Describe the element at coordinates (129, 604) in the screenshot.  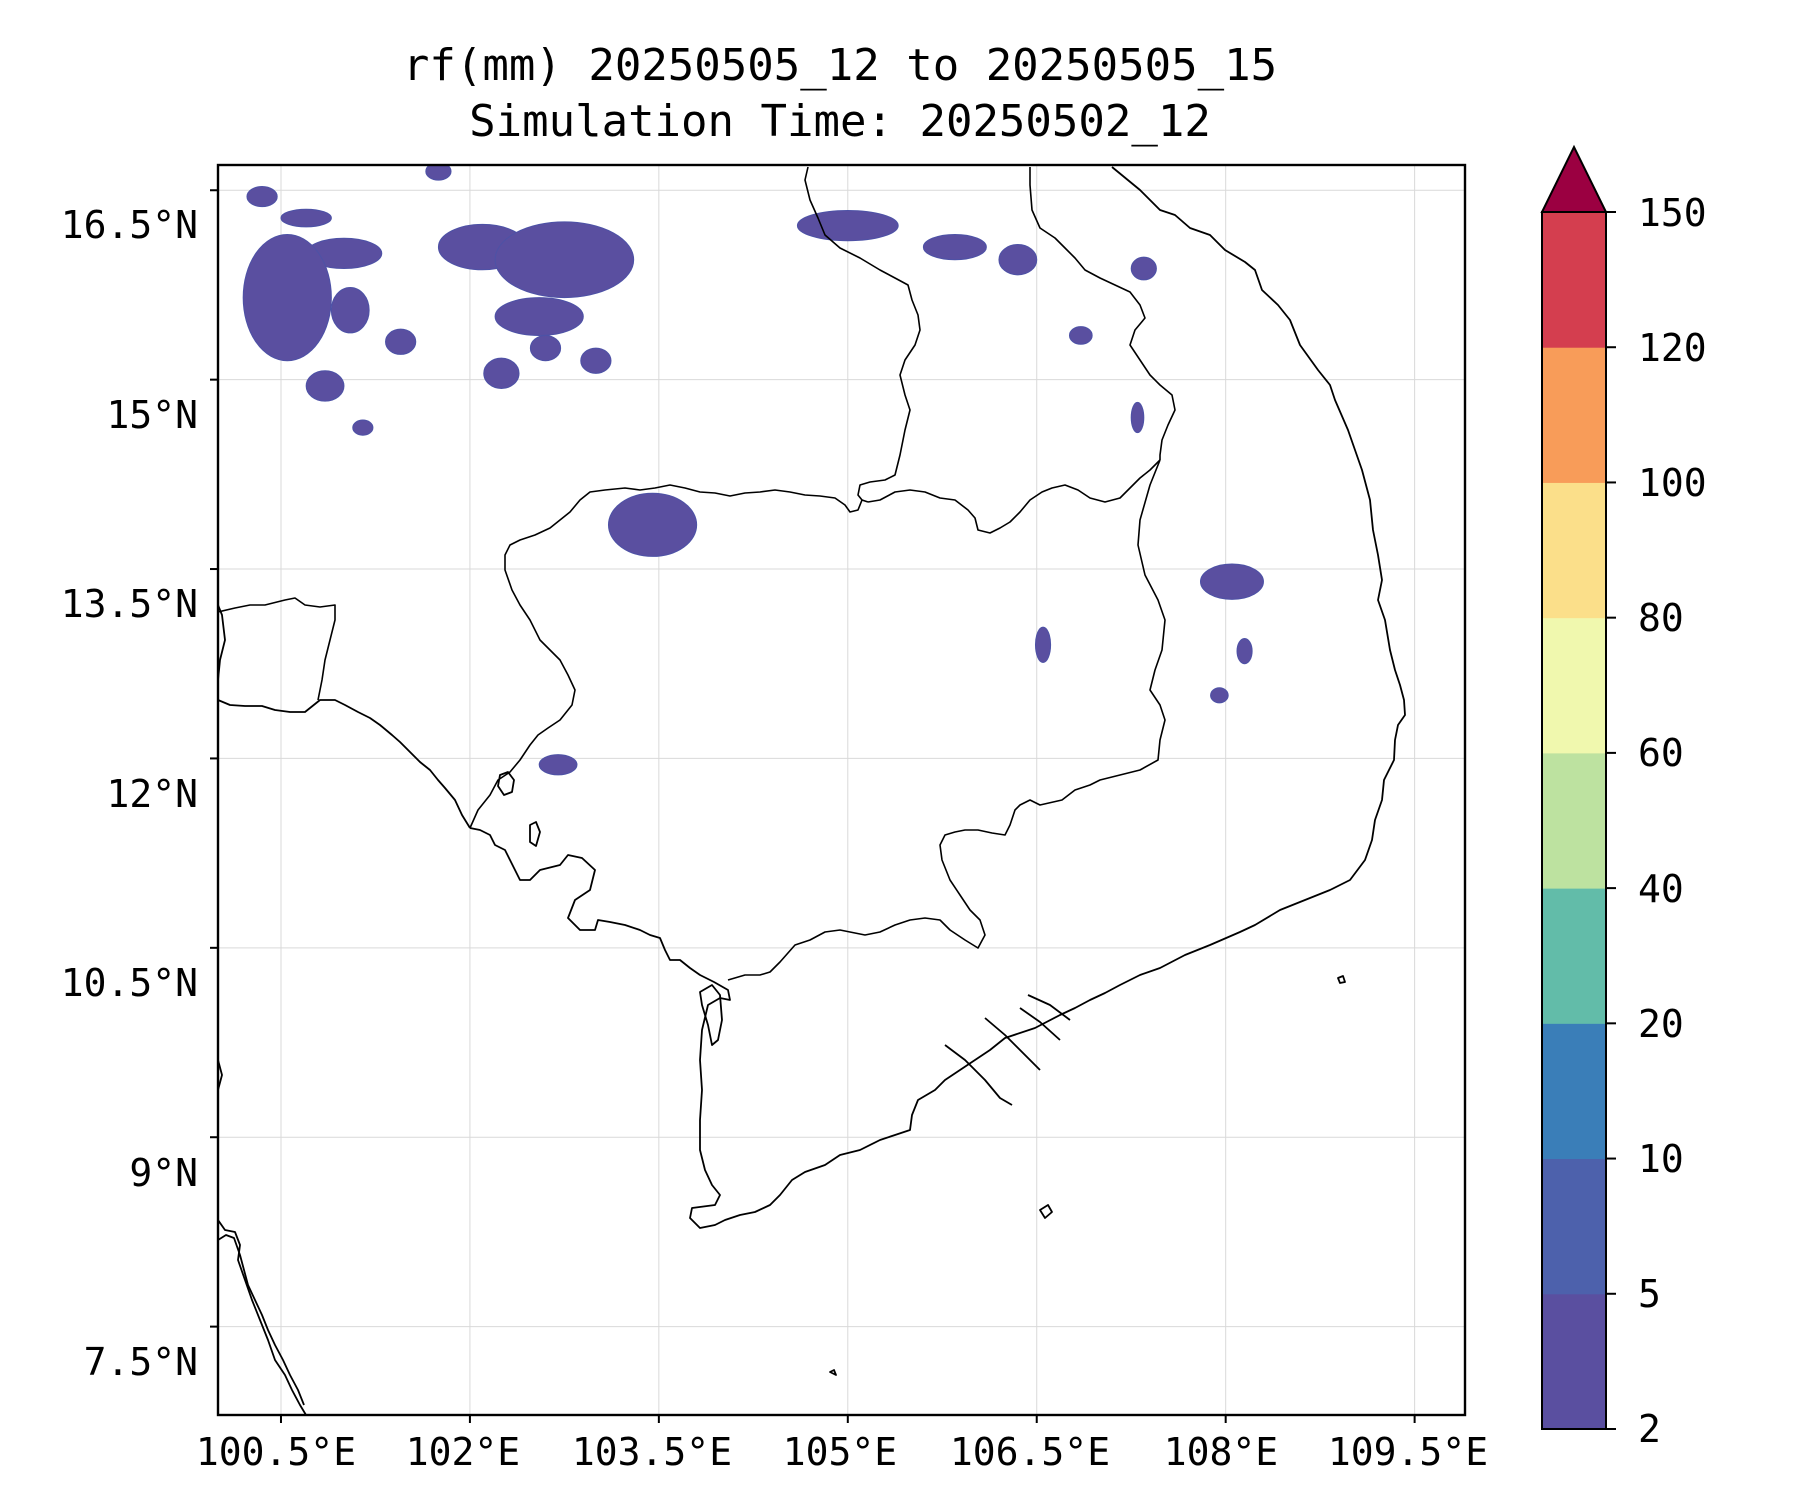
I see `y-tick-label-135: 13.5°N` at that location.